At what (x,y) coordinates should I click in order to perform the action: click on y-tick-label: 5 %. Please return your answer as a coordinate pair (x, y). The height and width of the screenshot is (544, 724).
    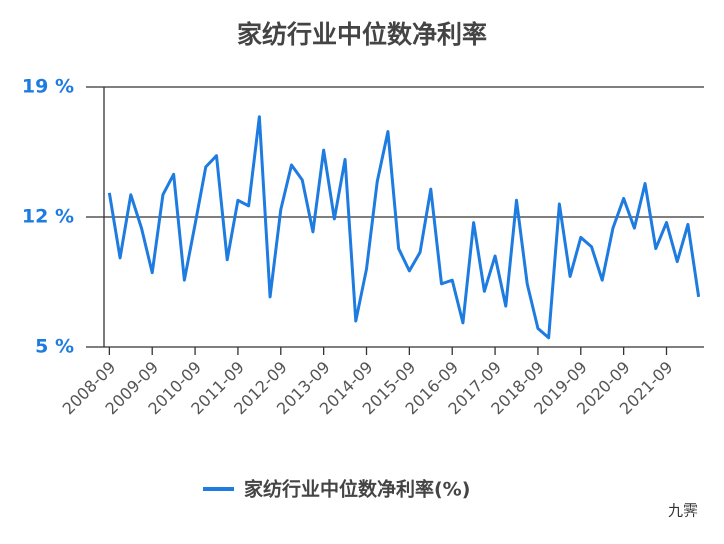
    Looking at the image, I should click on (54, 347).